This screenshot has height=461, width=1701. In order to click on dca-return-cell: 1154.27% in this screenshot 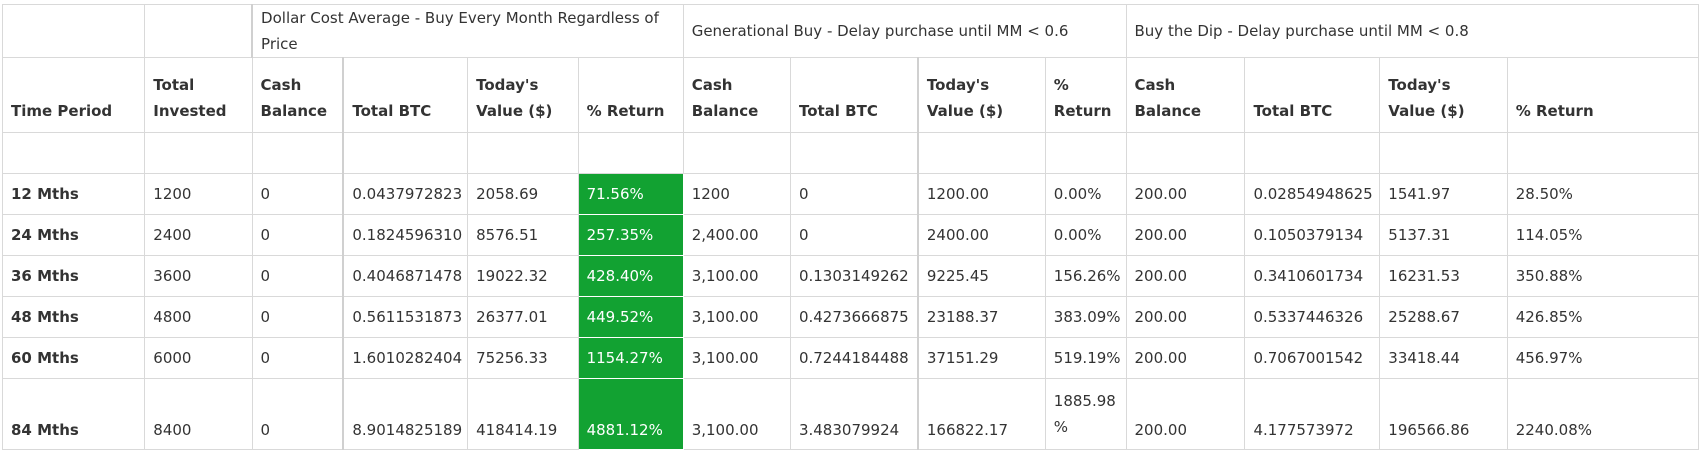, I will do `click(630, 358)`.